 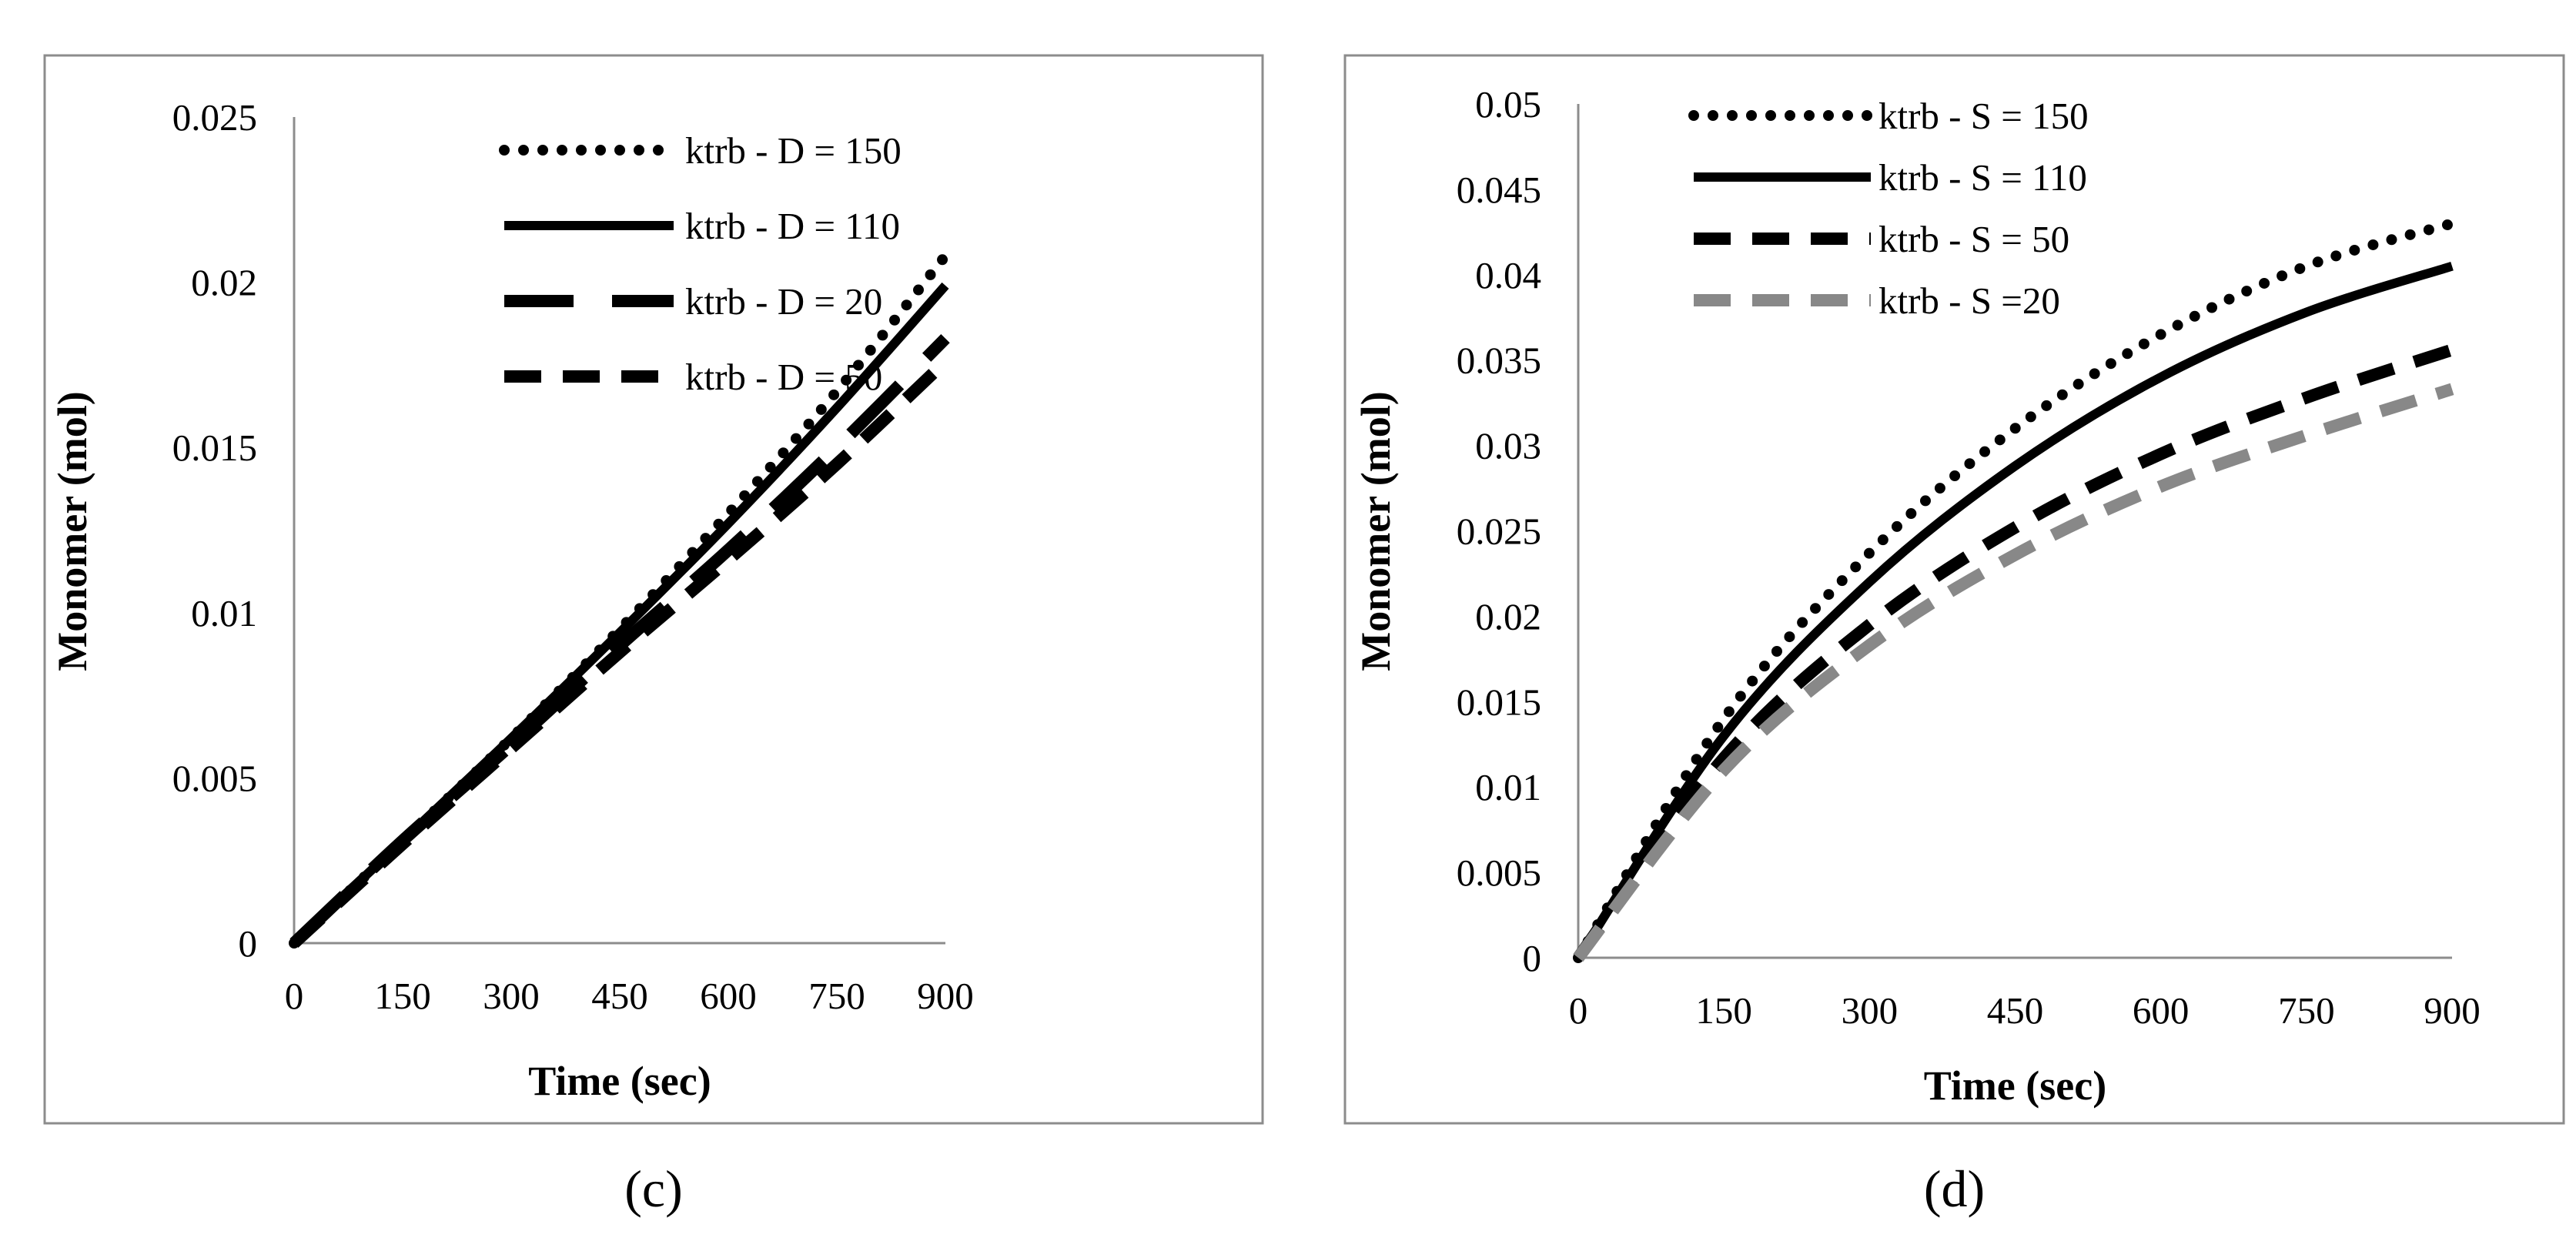 What do you see at coordinates (784, 377) in the screenshot?
I see `legend-label: ktrb - D = 50` at bounding box center [784, 377].